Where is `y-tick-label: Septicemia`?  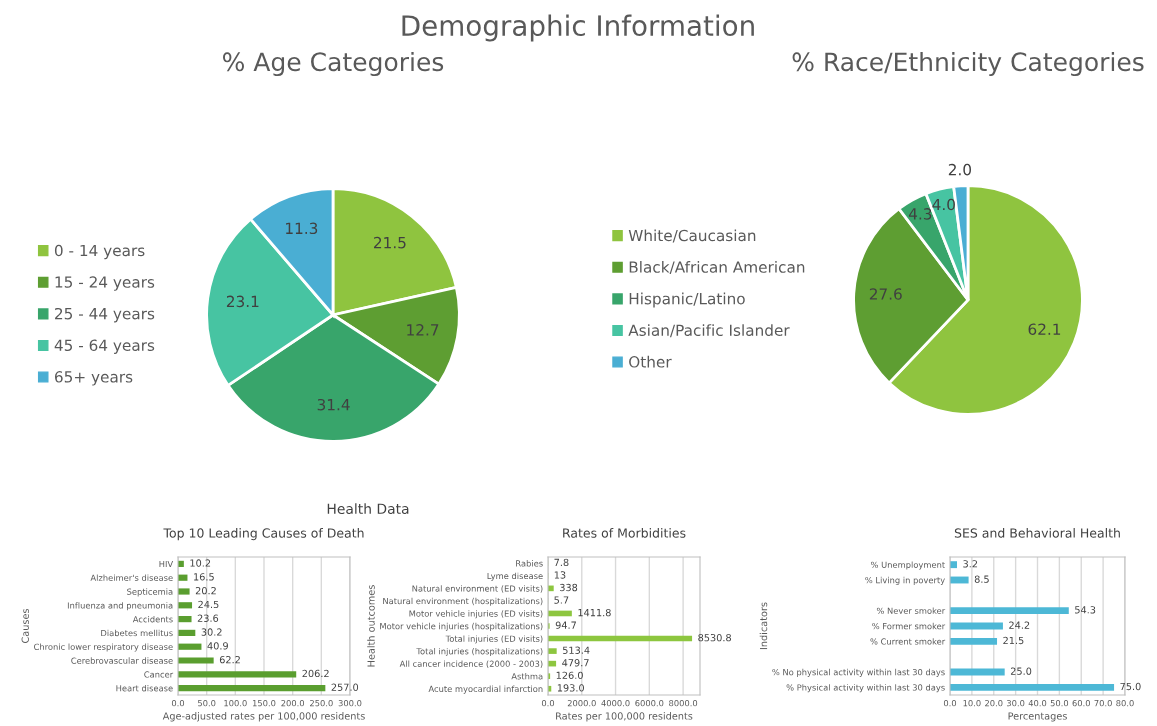 y-tick-label: Septicemia is located at coordinates (150, 592).